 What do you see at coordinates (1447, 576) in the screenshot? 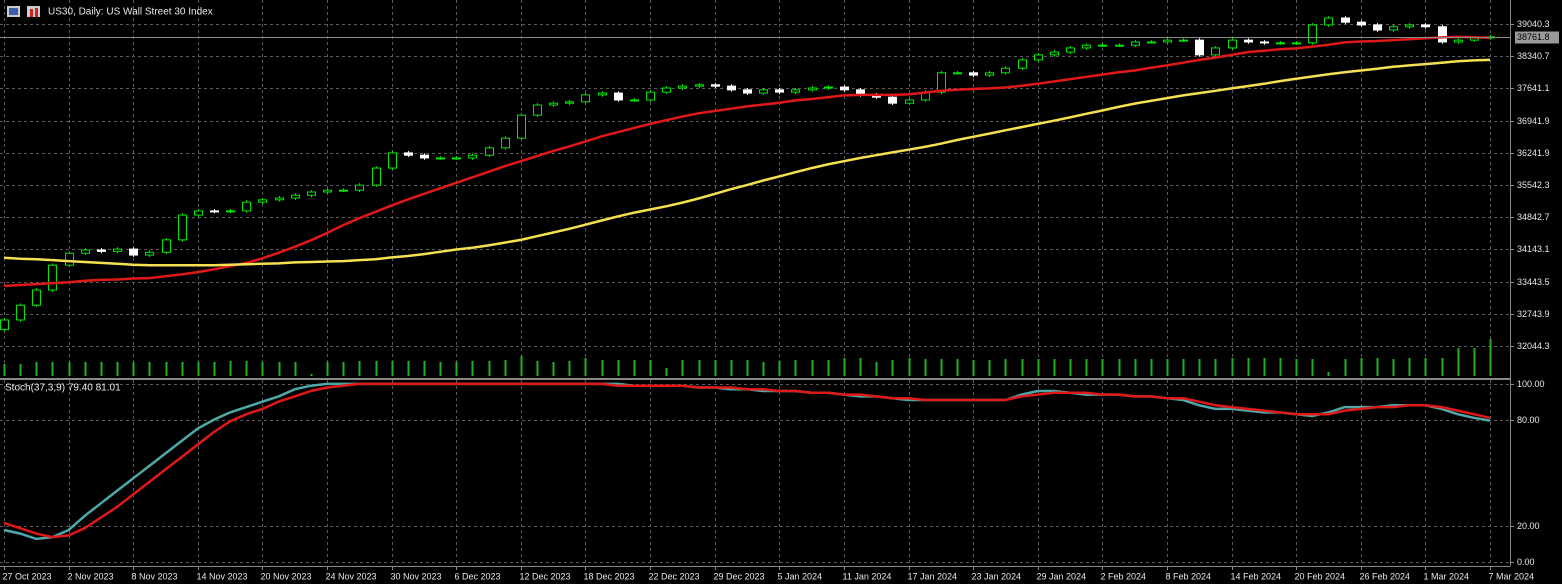
I see `x-tick-label: 1 Mar 2024` at bounding box center [1447, 576].